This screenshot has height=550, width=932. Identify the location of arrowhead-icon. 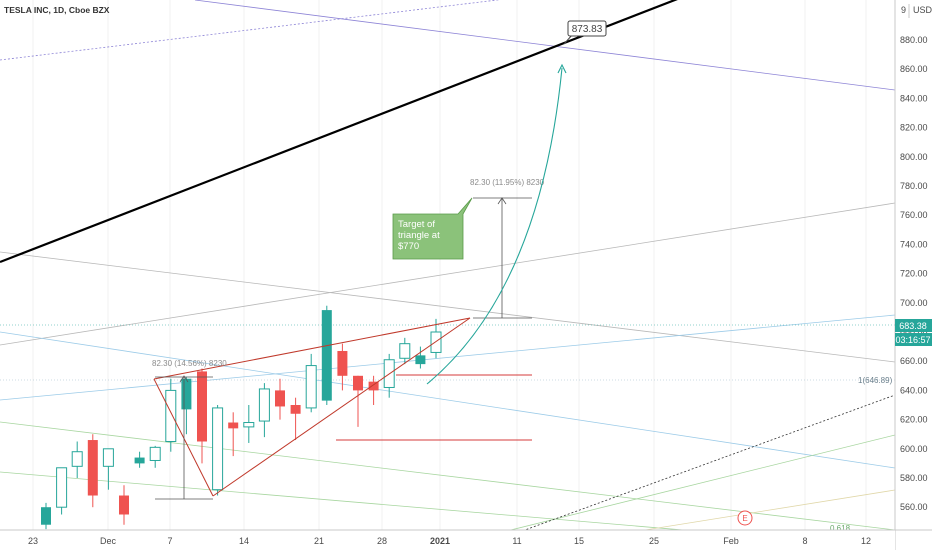
(562, 68).